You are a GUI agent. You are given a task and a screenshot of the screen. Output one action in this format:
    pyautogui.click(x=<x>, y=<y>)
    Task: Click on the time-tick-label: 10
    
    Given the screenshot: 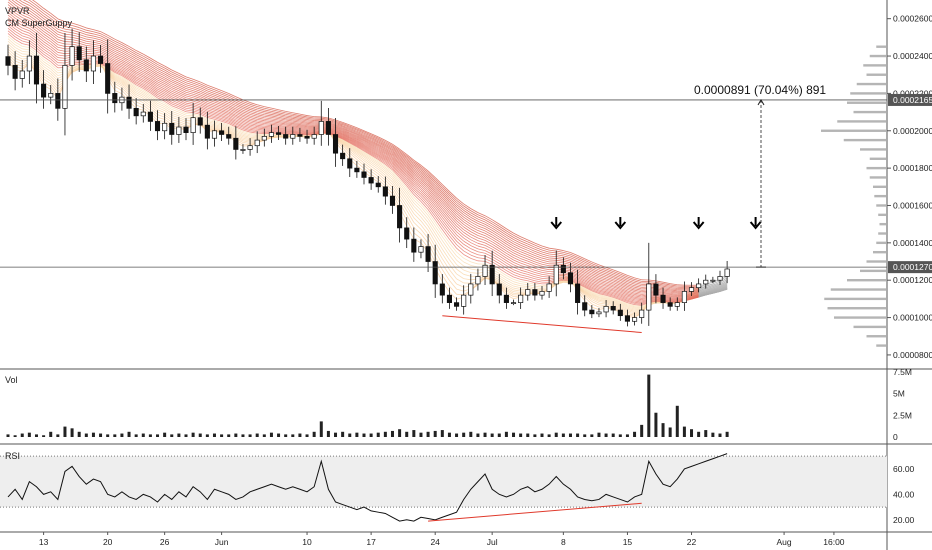 What is the action you would take?
    pyautogui.click(x=307, y=542)
    